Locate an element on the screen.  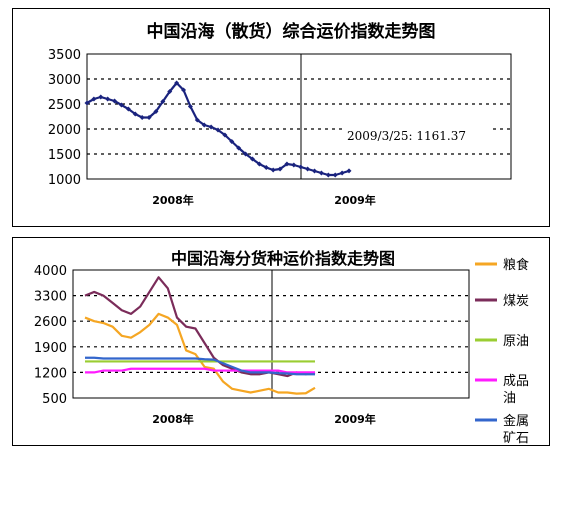
y-tick-label: 2500 is located at coordinates (64, 105).